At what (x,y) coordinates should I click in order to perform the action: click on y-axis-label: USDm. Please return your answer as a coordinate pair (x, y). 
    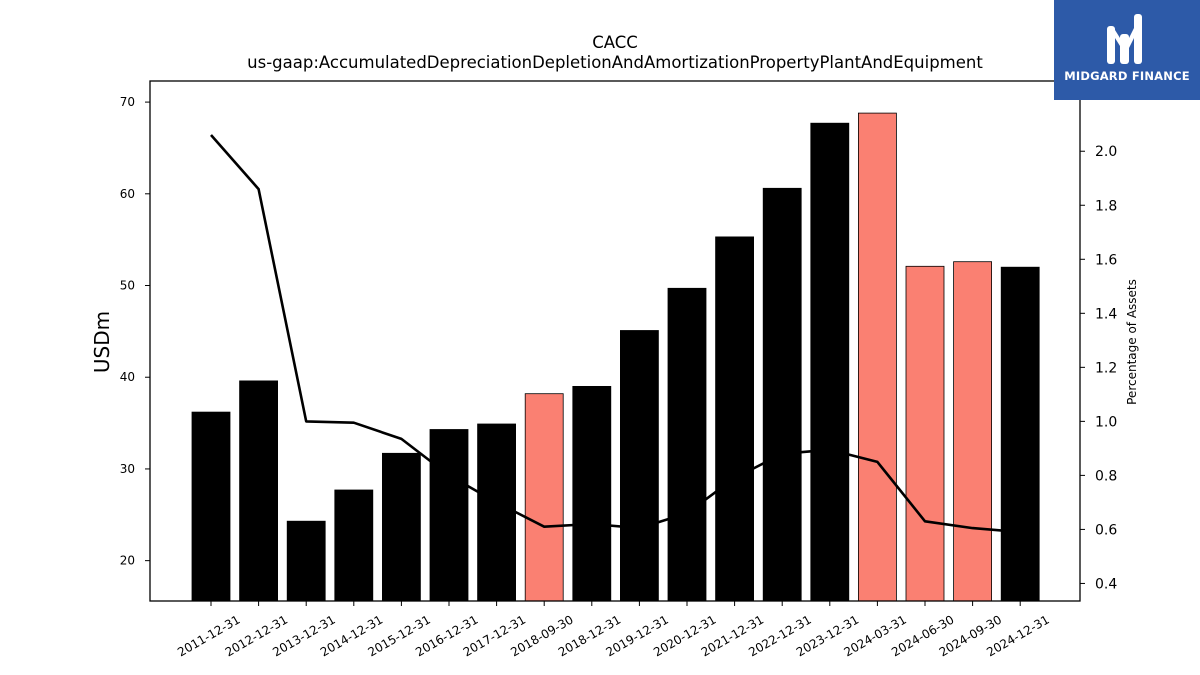
    Looking at the image, I should click on (102, 342).